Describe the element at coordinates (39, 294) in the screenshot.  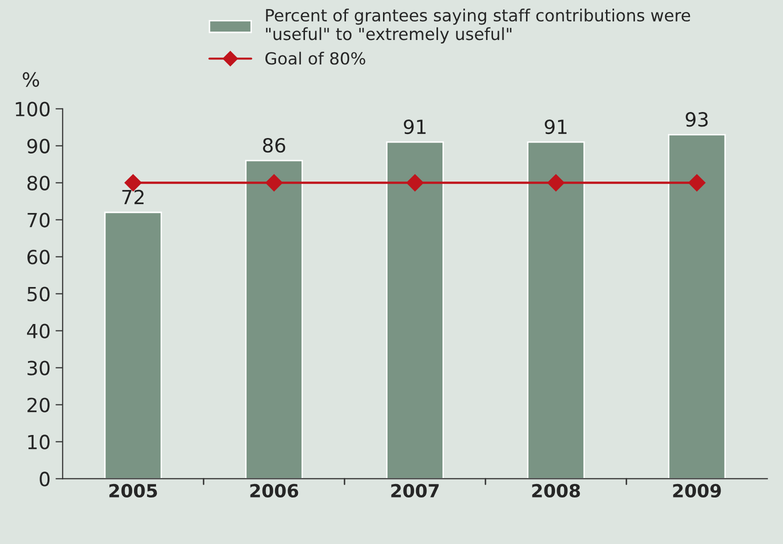
I see `y-tick-label: 50` at that location.